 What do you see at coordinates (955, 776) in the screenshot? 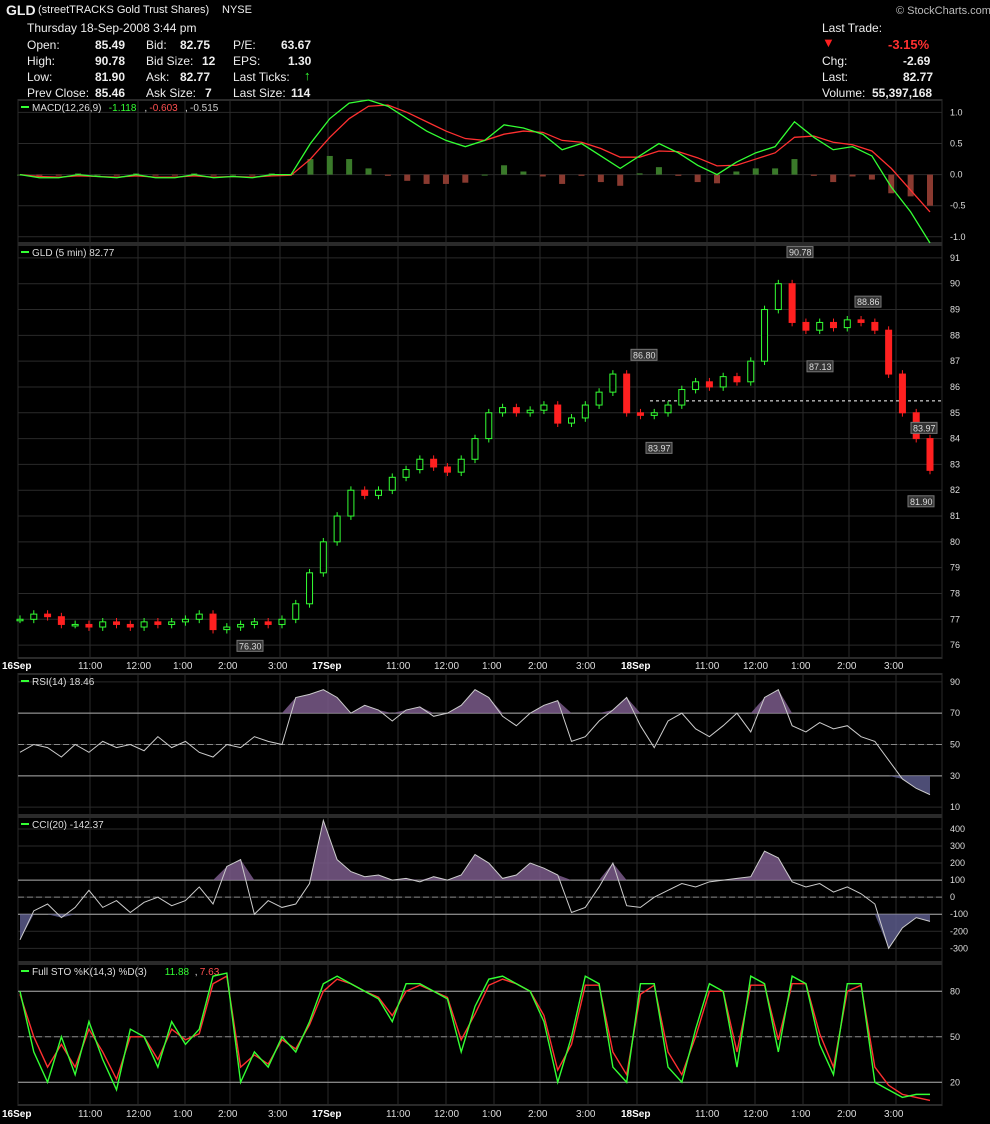
I see `y-tick-label: 30` at bounding box center [955, 776].